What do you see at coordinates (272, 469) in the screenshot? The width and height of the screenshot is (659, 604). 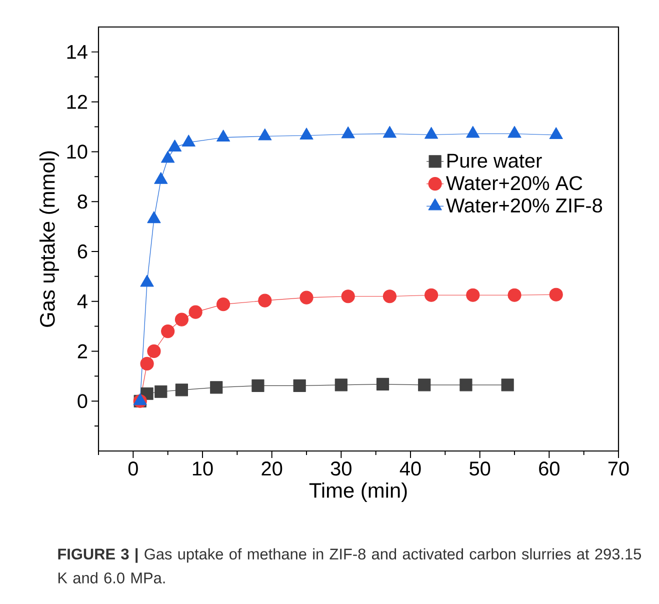 I see `x-tick-label: 20` at bounding box center [272, 469].